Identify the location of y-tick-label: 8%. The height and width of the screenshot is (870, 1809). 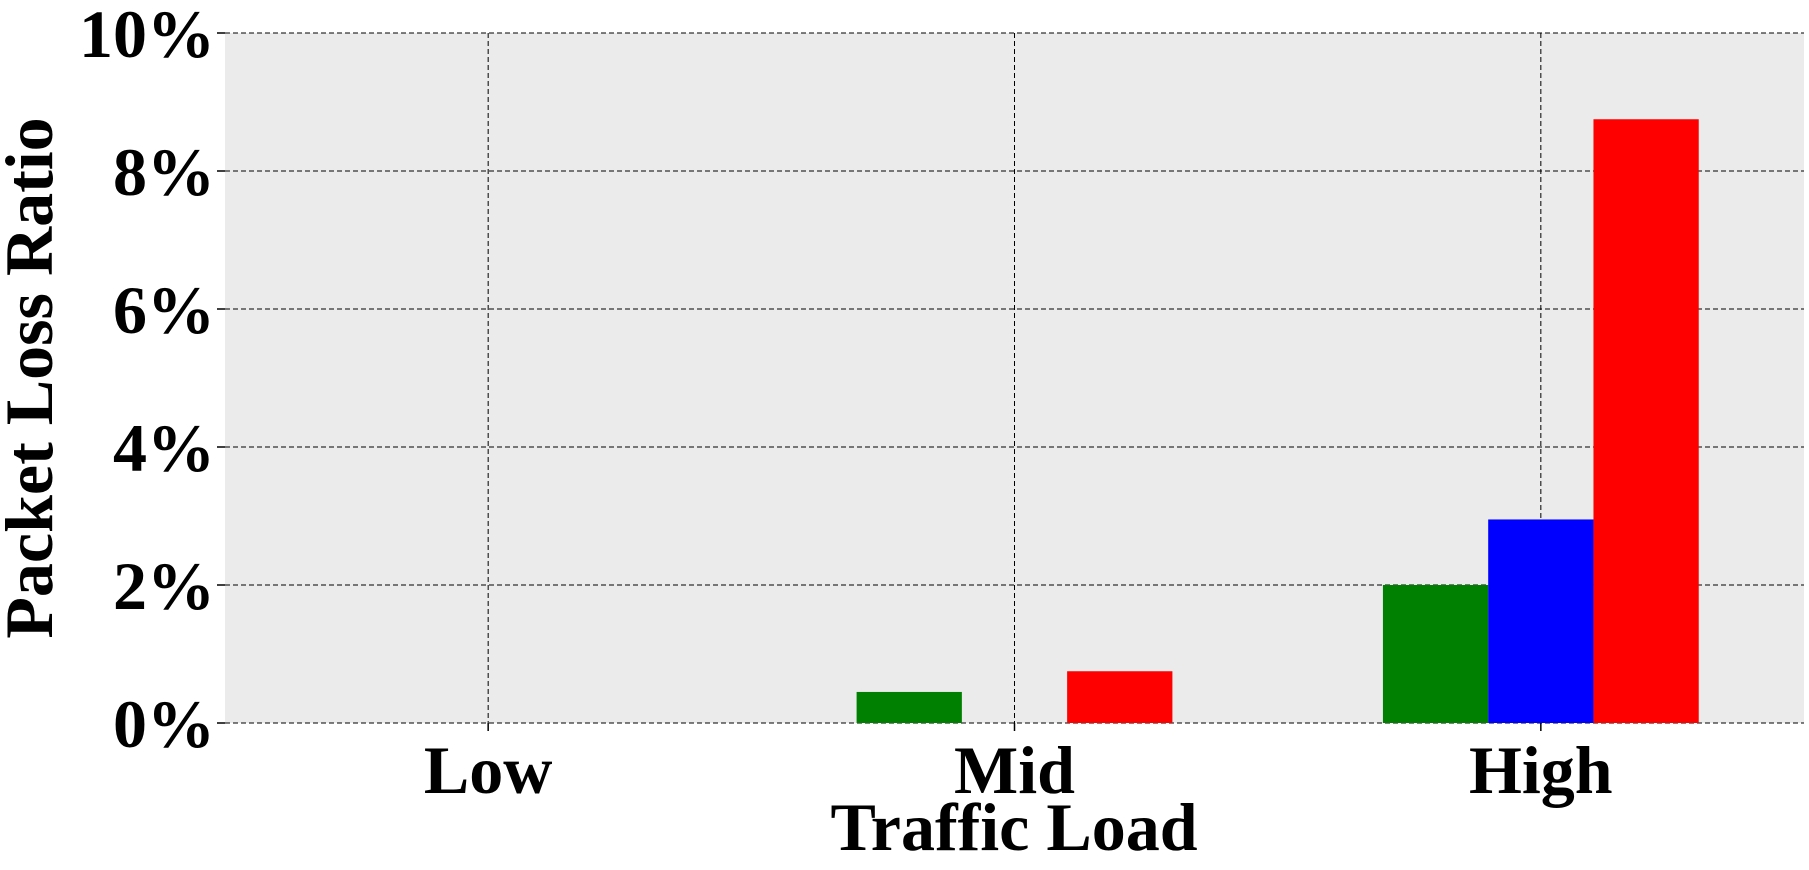
(164, 172).